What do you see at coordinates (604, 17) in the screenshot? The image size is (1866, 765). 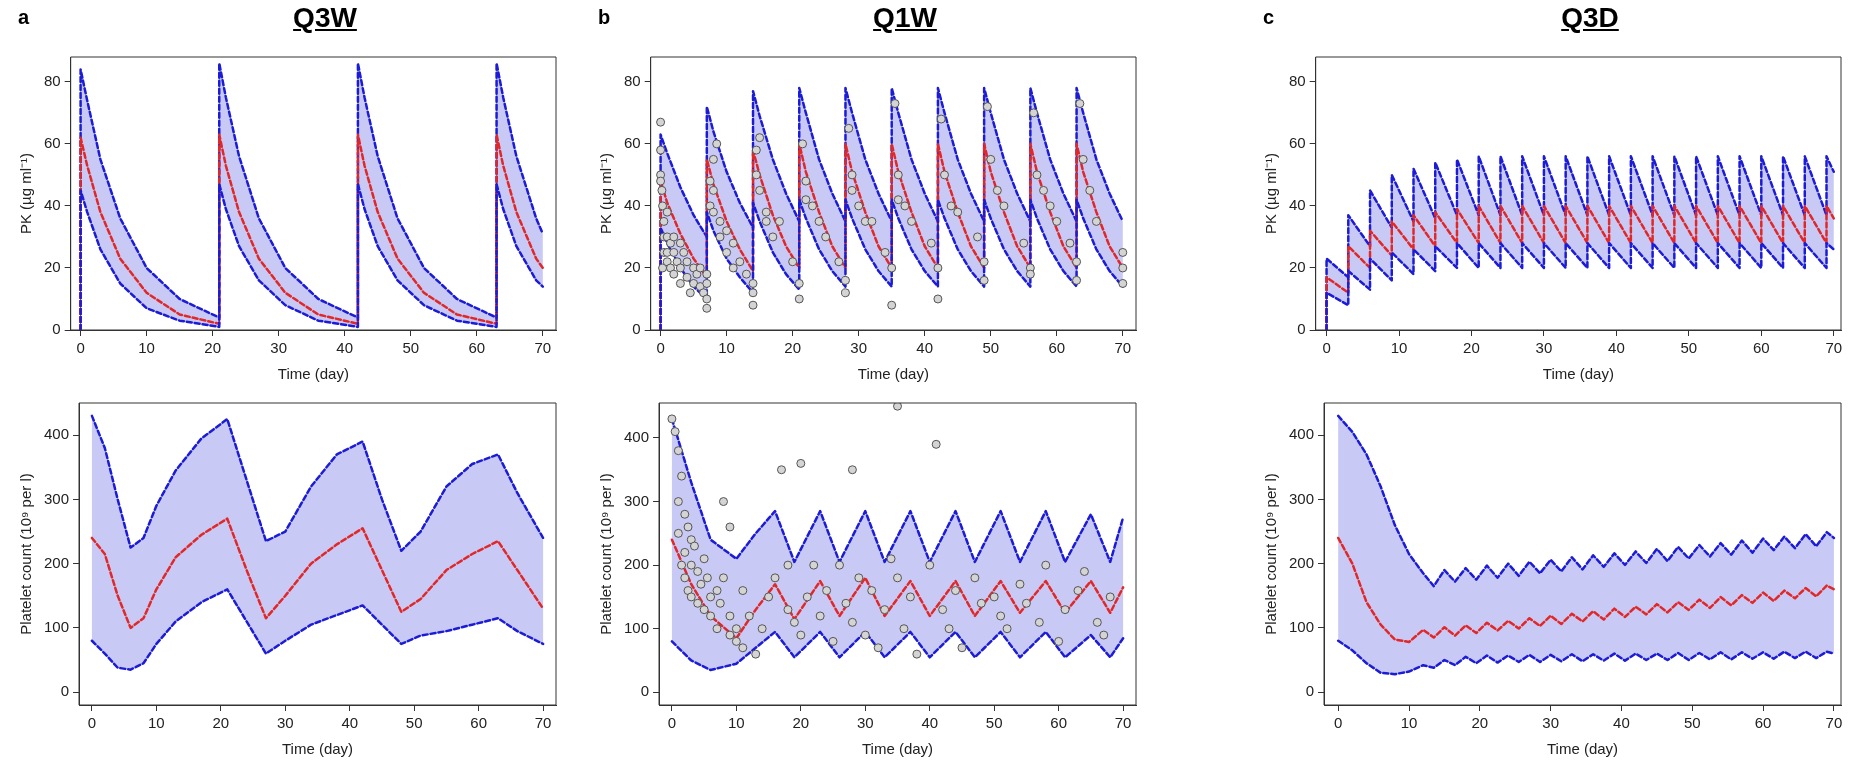 I see `text: b` at bounding box center [604, 17].